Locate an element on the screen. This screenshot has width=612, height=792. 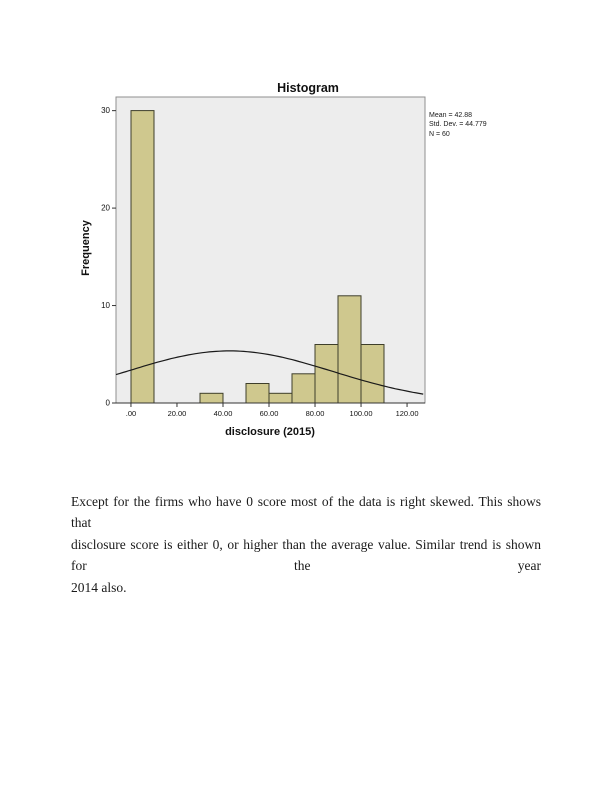
x-axis-title: disclosure (2015) is located at coordinates (270, 432).